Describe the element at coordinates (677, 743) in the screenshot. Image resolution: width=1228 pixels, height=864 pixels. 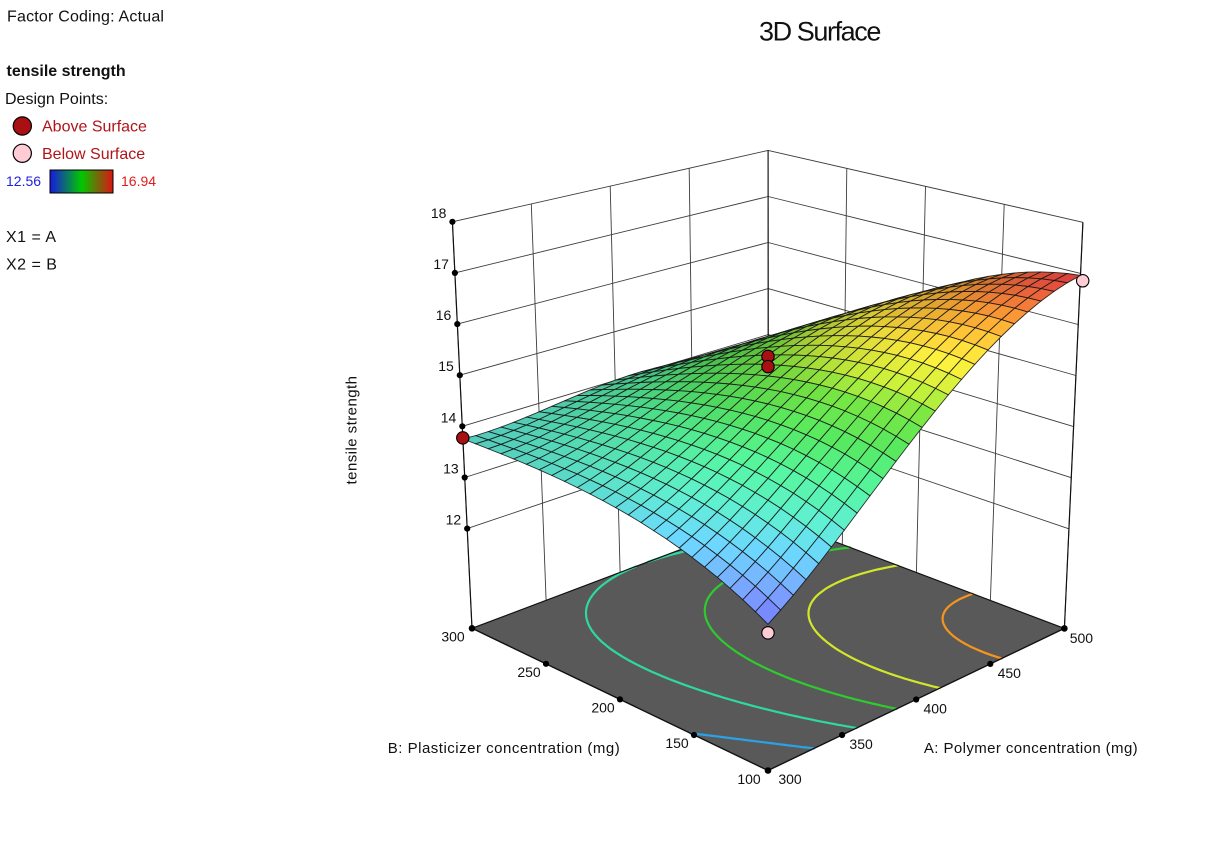
I see `svg-text: 150` at that location.